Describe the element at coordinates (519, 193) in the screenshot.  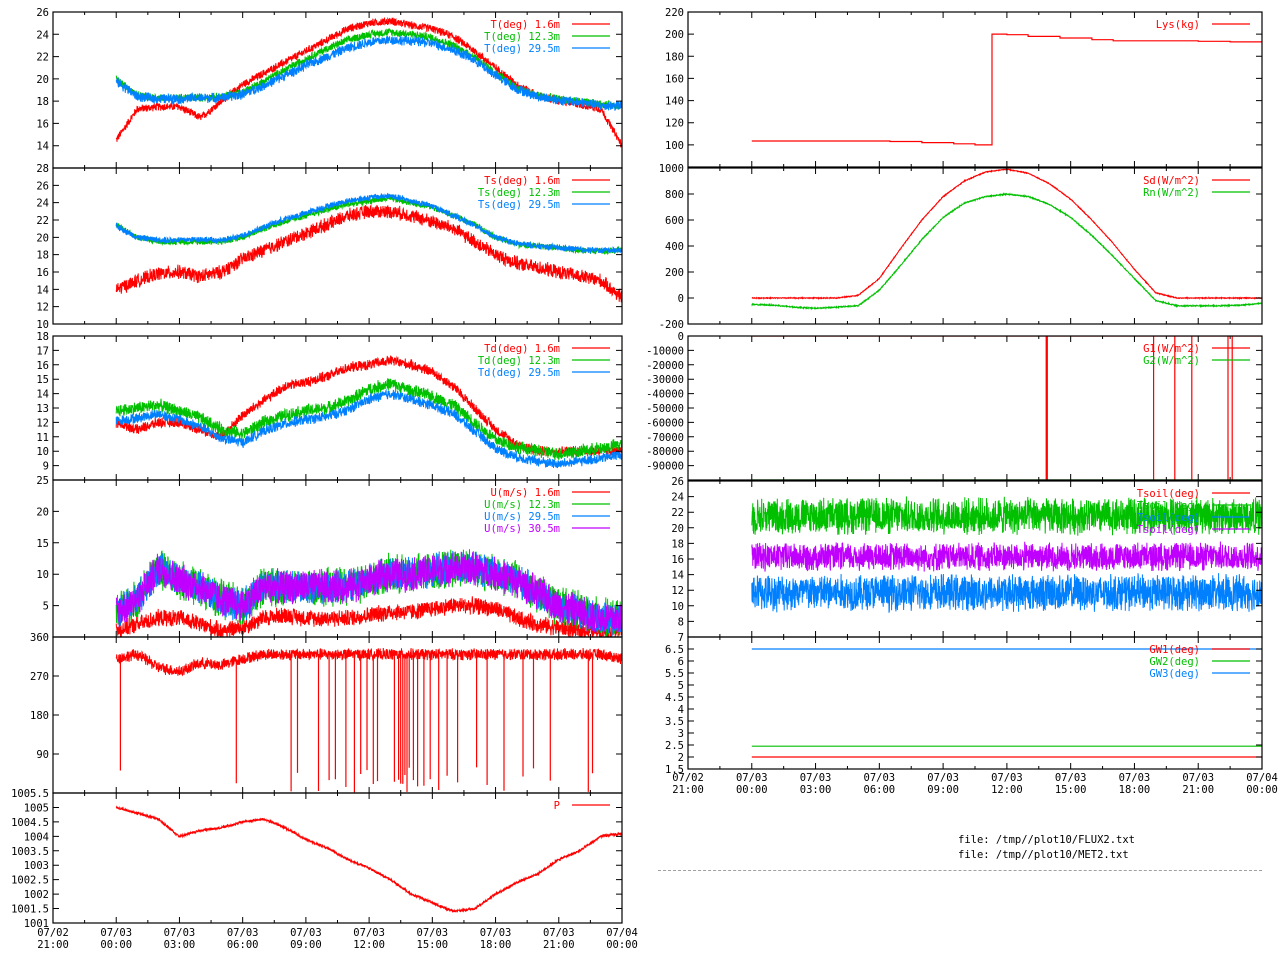
I see `legend-label: Ts(deg) 12.3m` at that location.